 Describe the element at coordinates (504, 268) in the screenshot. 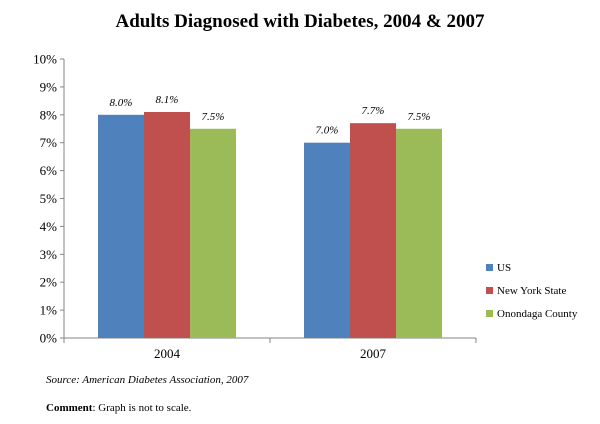

I see `legend-label: US` at that location.